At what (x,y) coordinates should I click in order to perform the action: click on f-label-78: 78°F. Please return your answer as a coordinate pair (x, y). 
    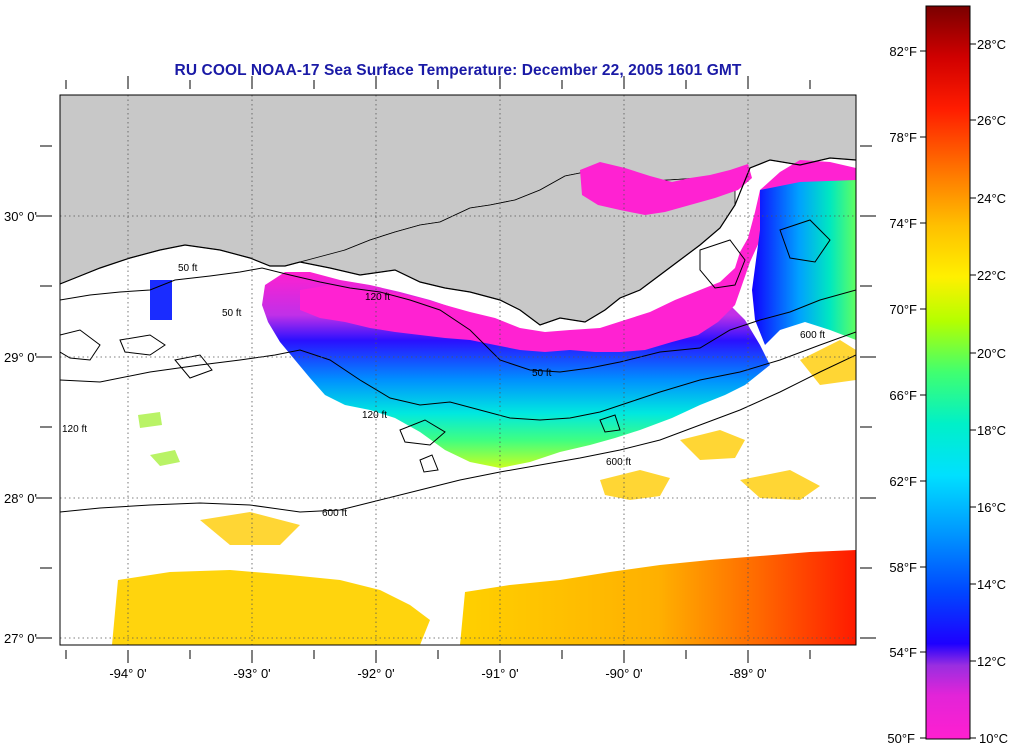
    Looking at the image, I should click on (903, 137).